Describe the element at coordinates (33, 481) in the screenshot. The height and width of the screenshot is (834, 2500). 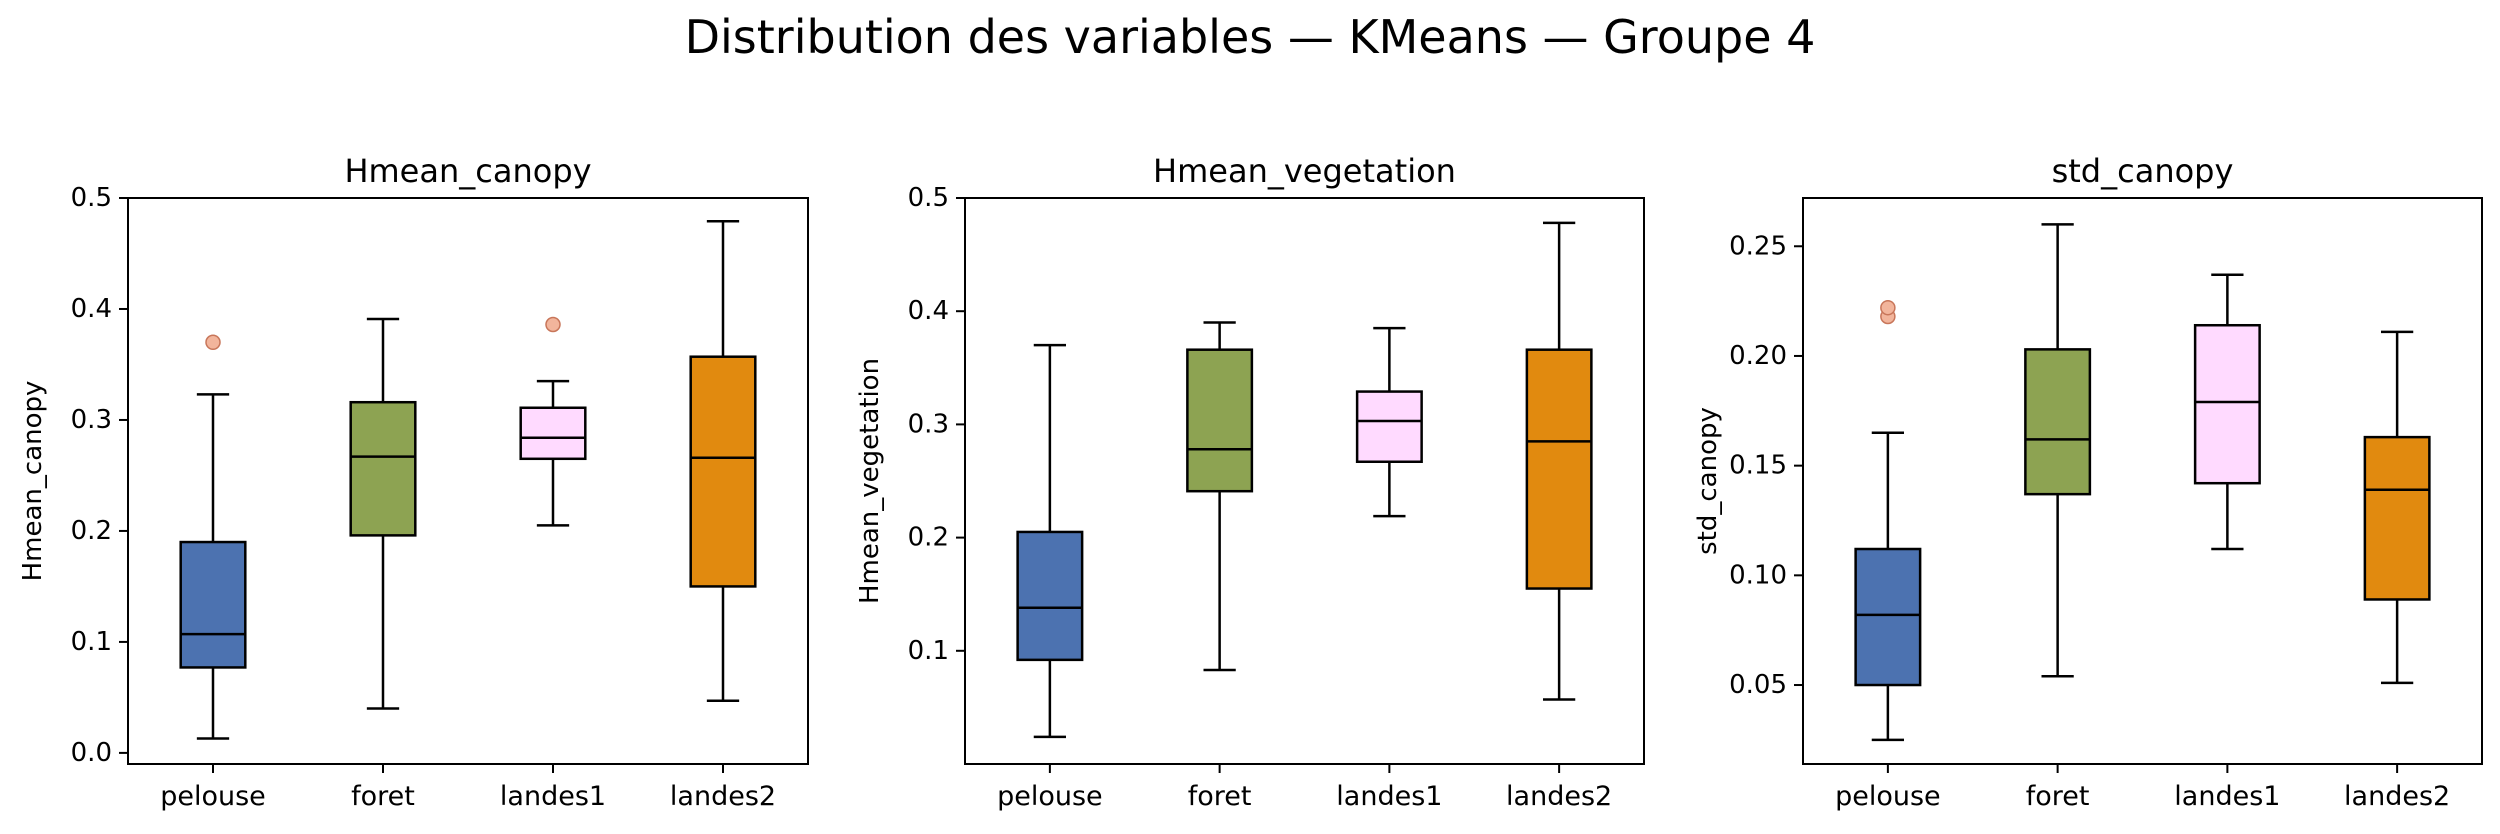
I see `y-axis-label: Hmean_canopy` at that location.